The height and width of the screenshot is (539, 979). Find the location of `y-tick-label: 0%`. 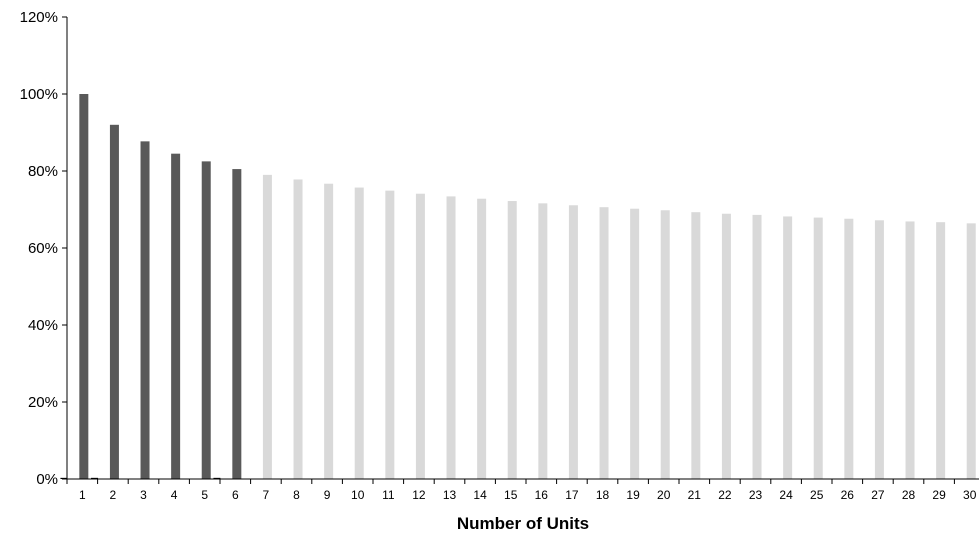

y-tick-label: 0% is located at coordinates (47, 479).